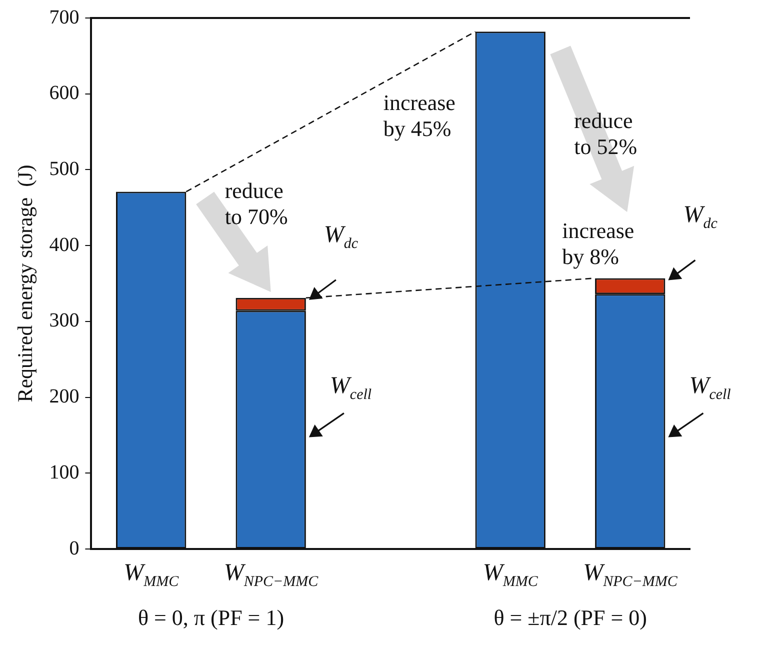  I want to click on annotation: increase by 45%, so click(419, 116).